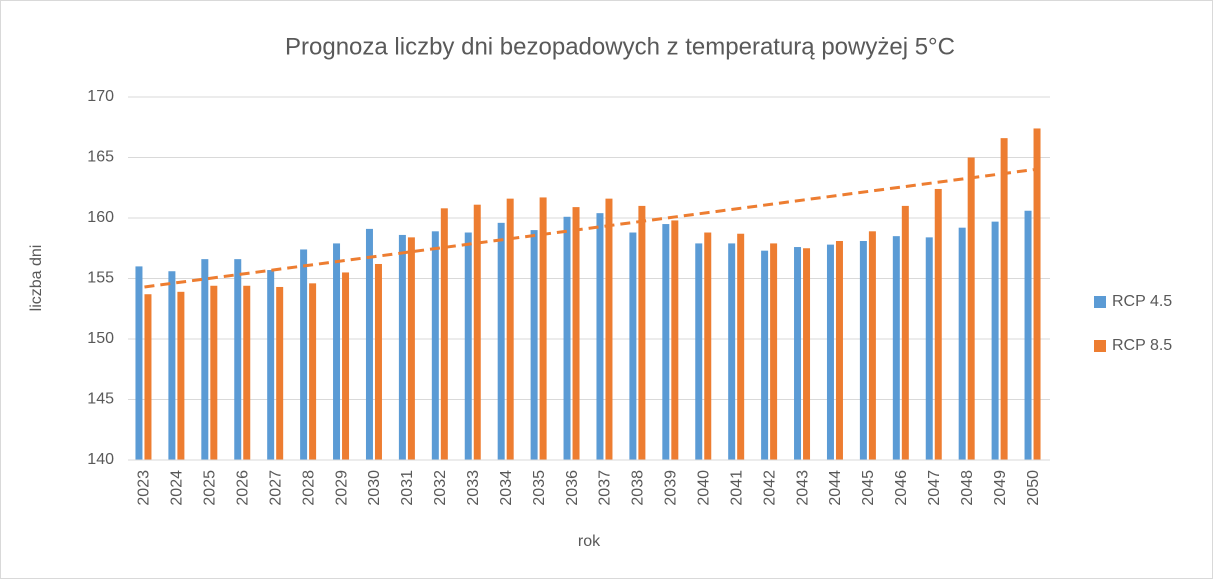  What do you see at coordinates (589, 541) in the screenshot?
I see `x-axis-title: rok` at bounding box center [589, 541].